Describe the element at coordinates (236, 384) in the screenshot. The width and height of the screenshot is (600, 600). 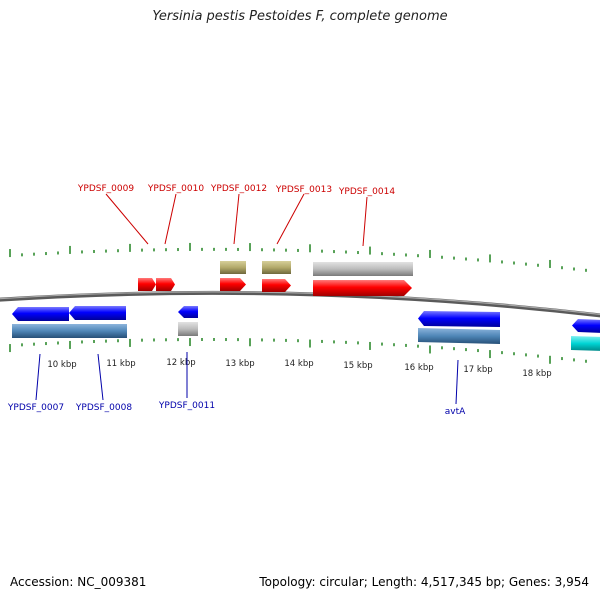
I see `reverse-gene-labels: YPDSF_0007 YPDSF_0008 YPDSF_0011 avtA` at that location.